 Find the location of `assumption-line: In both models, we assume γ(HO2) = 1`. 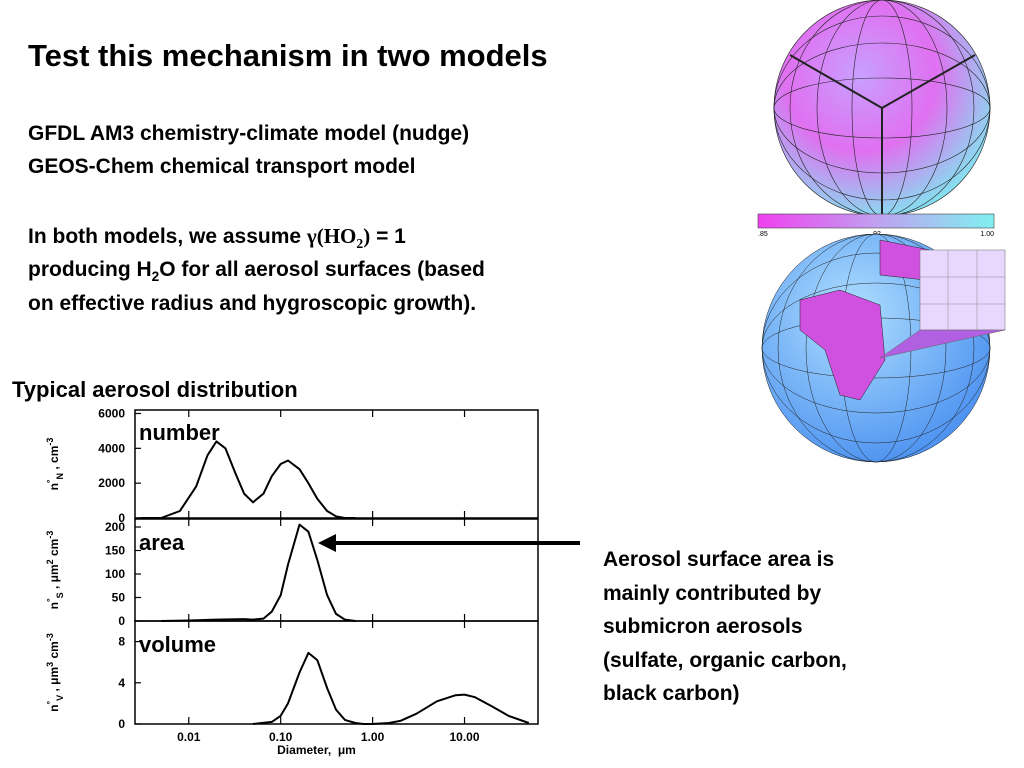

assumption-line: In both models, we assume γ(HO2) = 1 is located at coordinates (217, 237).